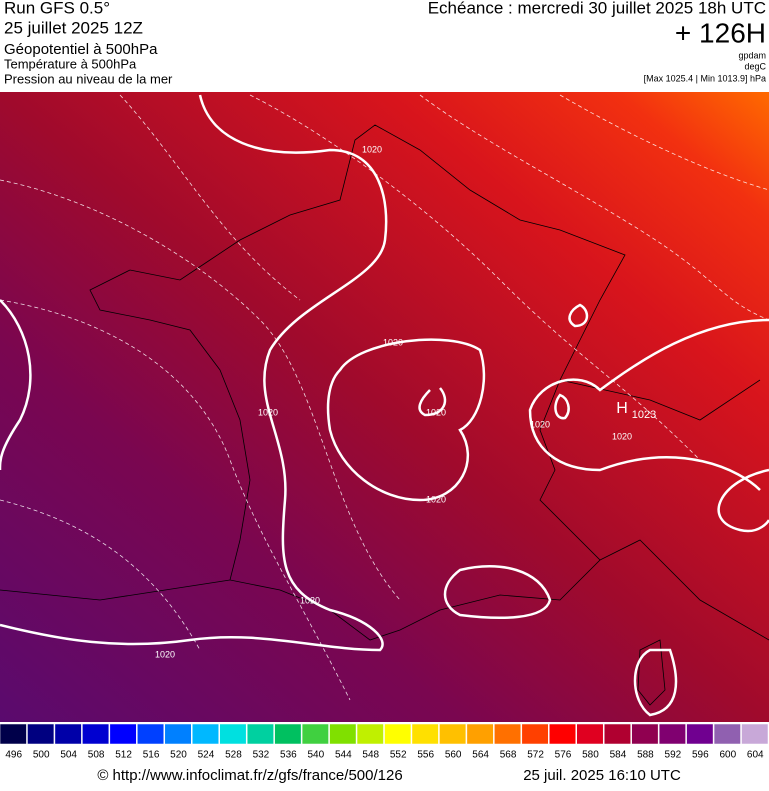 This screenshot has width=769, height=791. I want to click on colorbar-label: 556, so click(425, 755).